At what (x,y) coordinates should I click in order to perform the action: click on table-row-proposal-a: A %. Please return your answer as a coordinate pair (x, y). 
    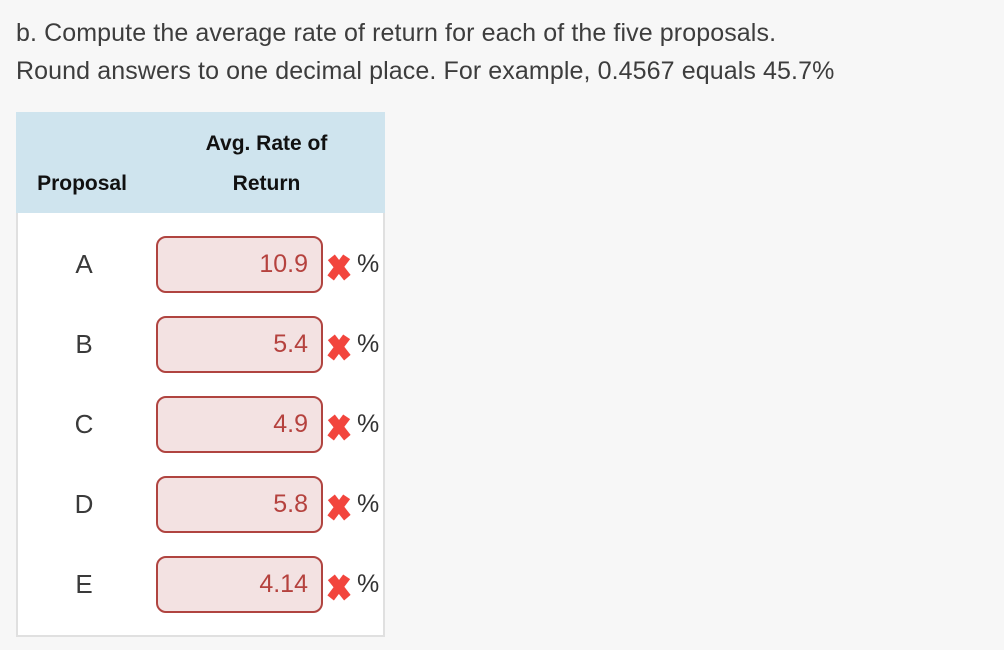
    Looking at the image, I should click on (200, 264).